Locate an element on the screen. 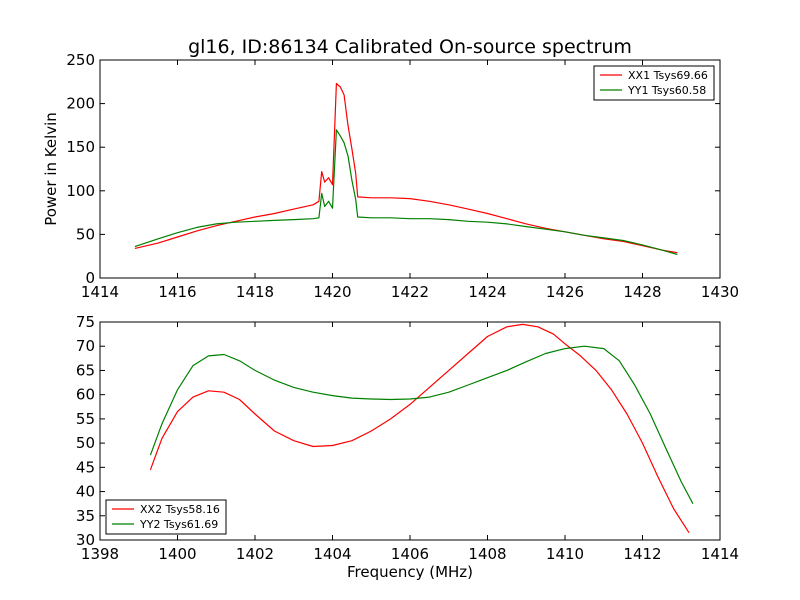 The image size is (800, 600). legend-label: YY2 Tsys61.69 is located at coordinates (178, 524).